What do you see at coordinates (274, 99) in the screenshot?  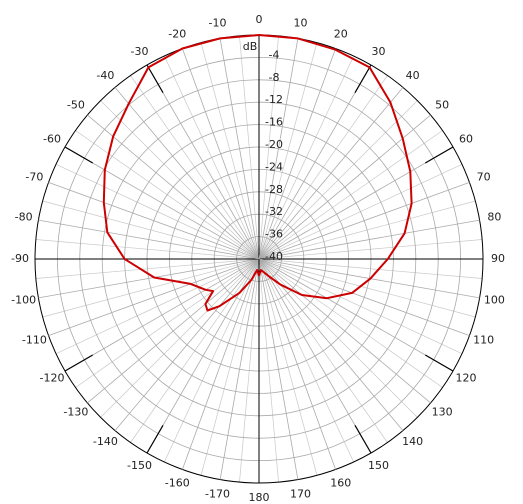 I see `r-tick-label: -12` at bounding box center [274, 99].